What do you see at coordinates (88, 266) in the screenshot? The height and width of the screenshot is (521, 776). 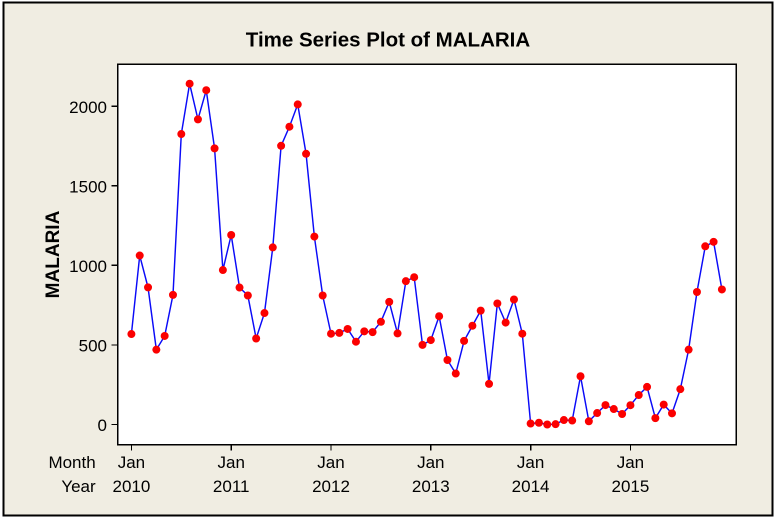 I see `svg-text: 1000` at bounding box center [88, 266].